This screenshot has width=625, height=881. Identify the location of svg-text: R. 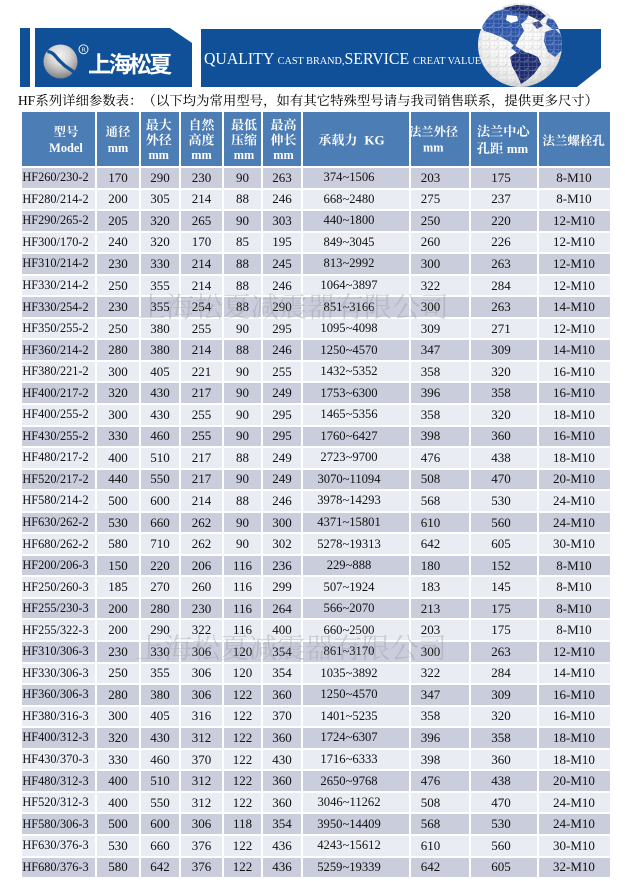
(83, 49).